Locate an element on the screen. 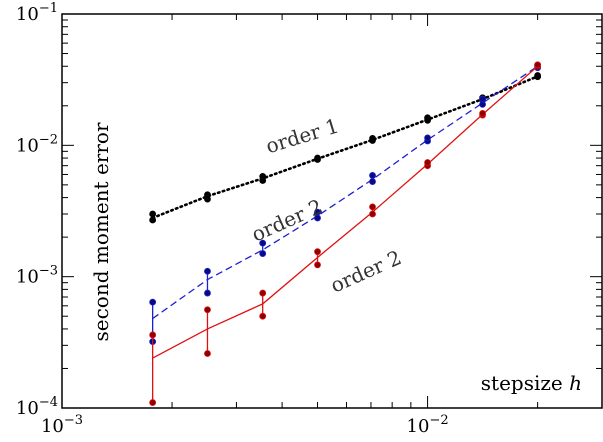 Image resolution: width=603 pixels, height=442 pixels. x-tick-exponent: −3 is located at coordinates (73, 420).